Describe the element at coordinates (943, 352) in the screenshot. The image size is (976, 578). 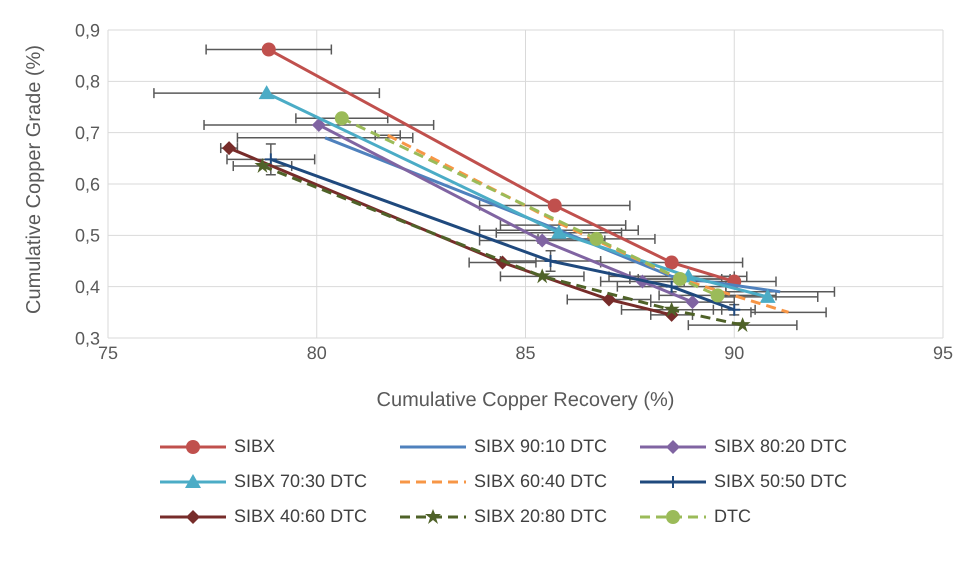
I see `x-tick-label: 95` at that location.